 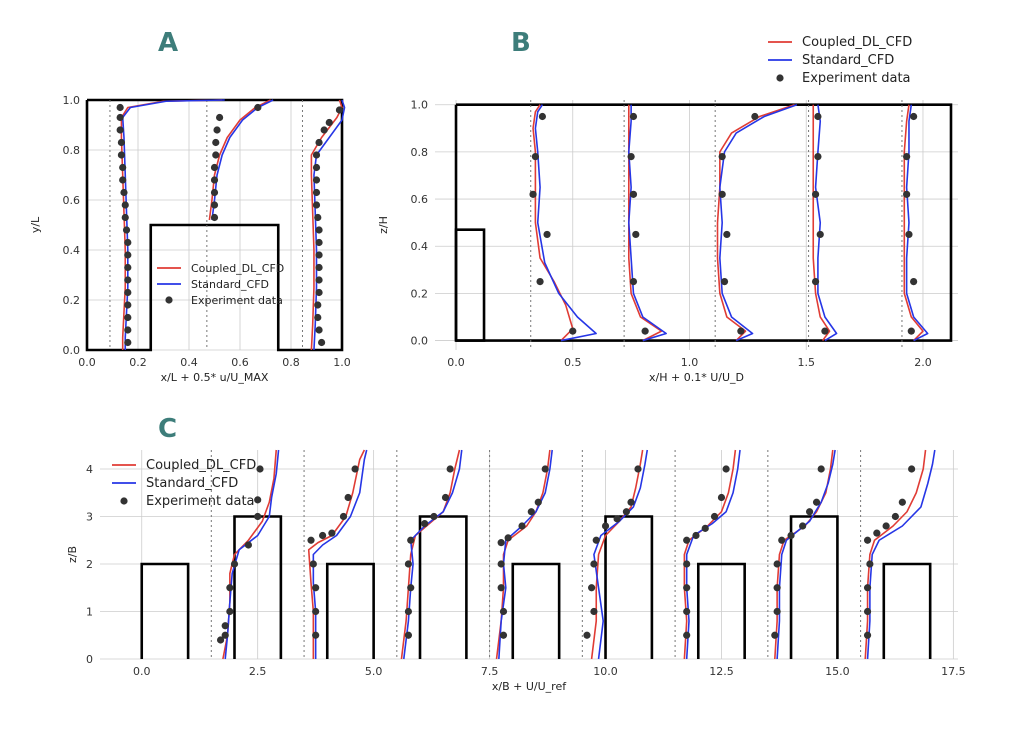 I want to click on y-tick-label: 1, so click(x=89, y=612).